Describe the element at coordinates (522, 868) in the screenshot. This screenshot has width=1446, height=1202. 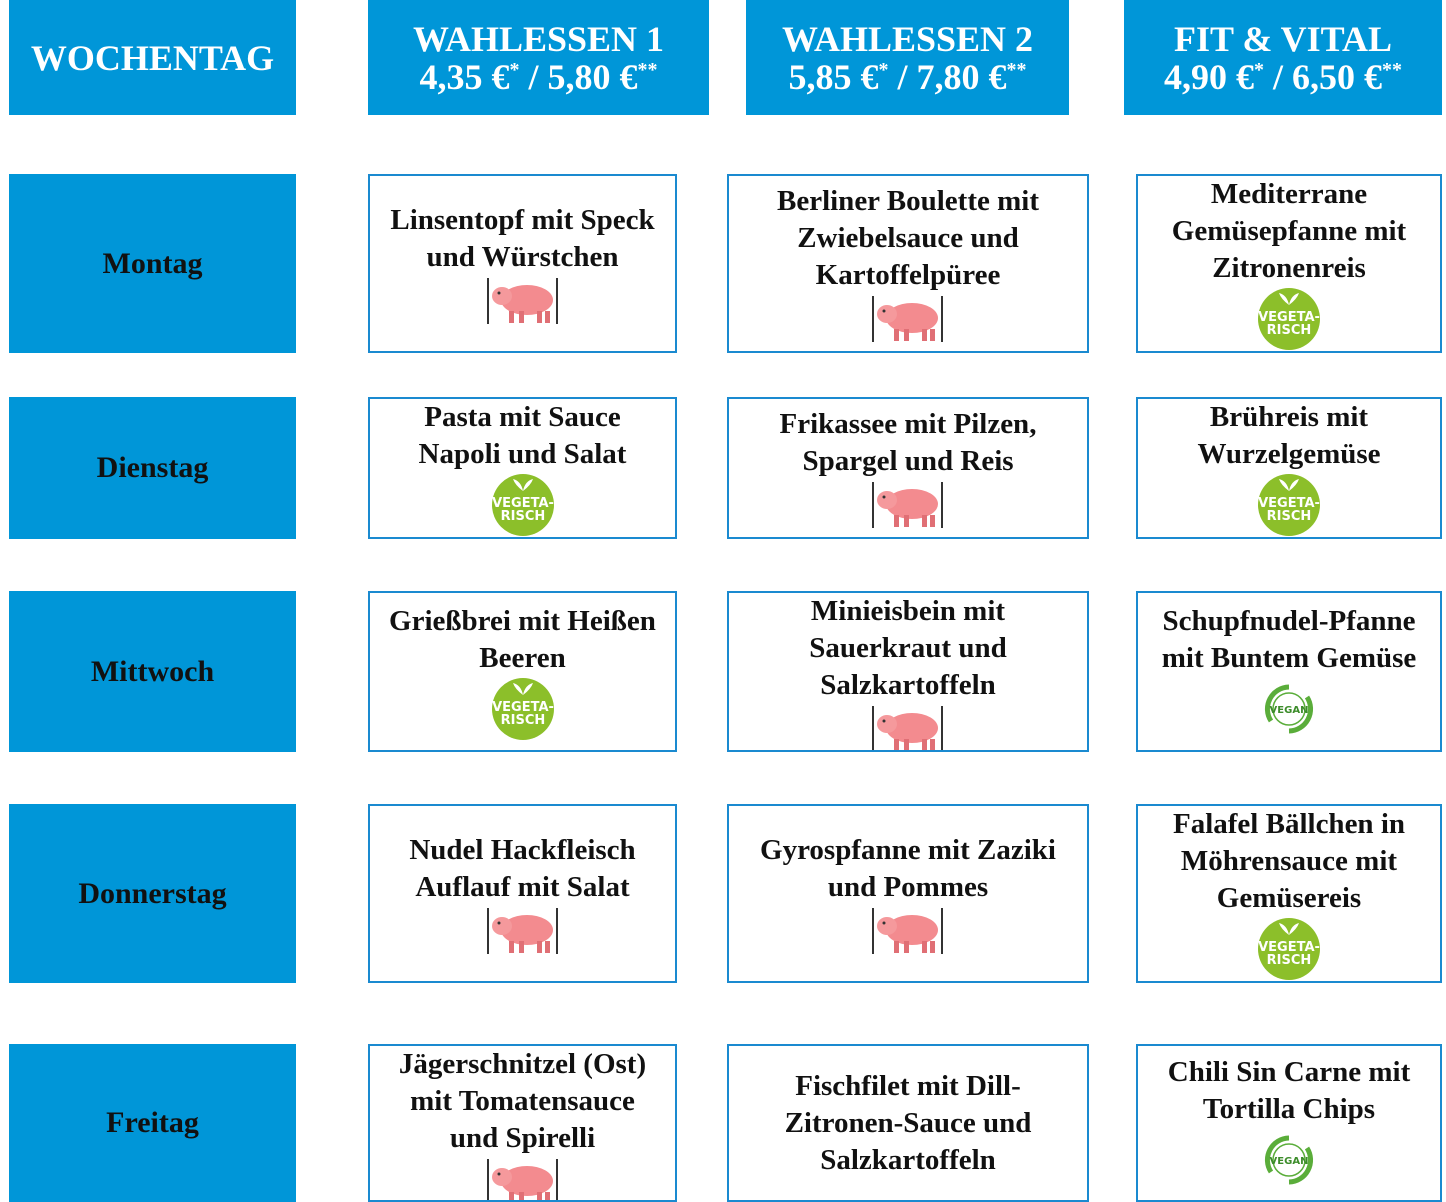
I see `dish-text: Nudel Hackfleisch Auflauf mit Salat` at that location.